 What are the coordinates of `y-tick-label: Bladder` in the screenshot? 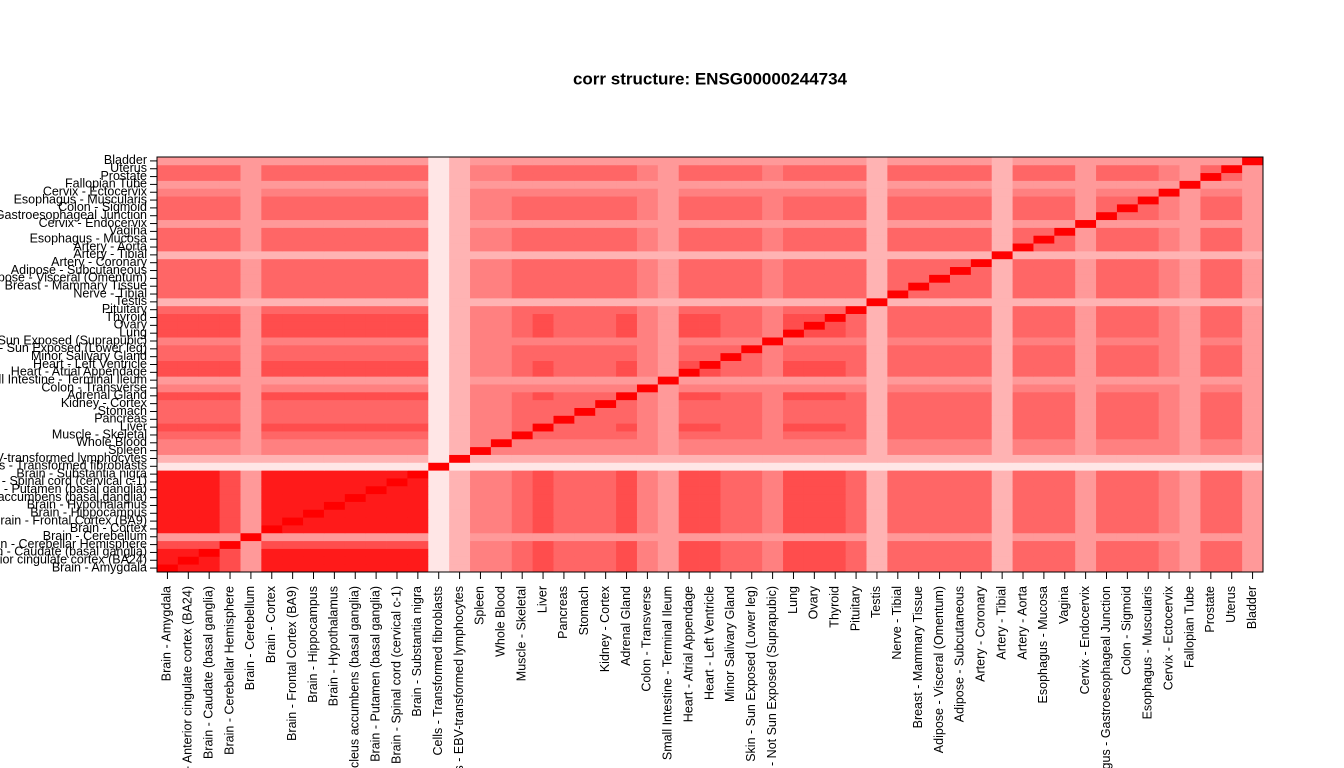 It's located at (125, 160).